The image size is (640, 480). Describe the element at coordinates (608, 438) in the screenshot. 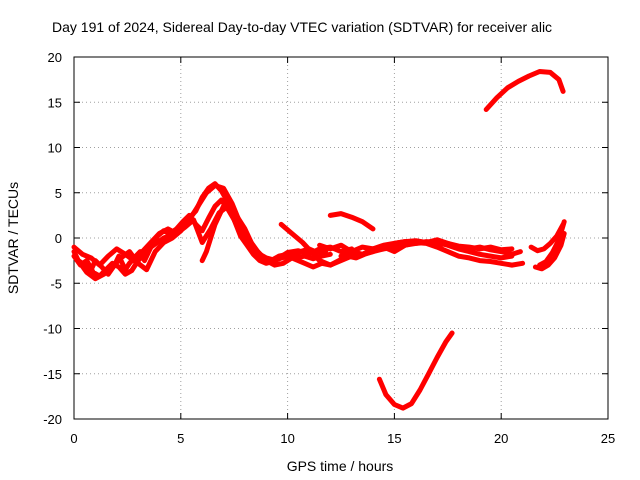

I see `x-tick-label: 25` at that location.